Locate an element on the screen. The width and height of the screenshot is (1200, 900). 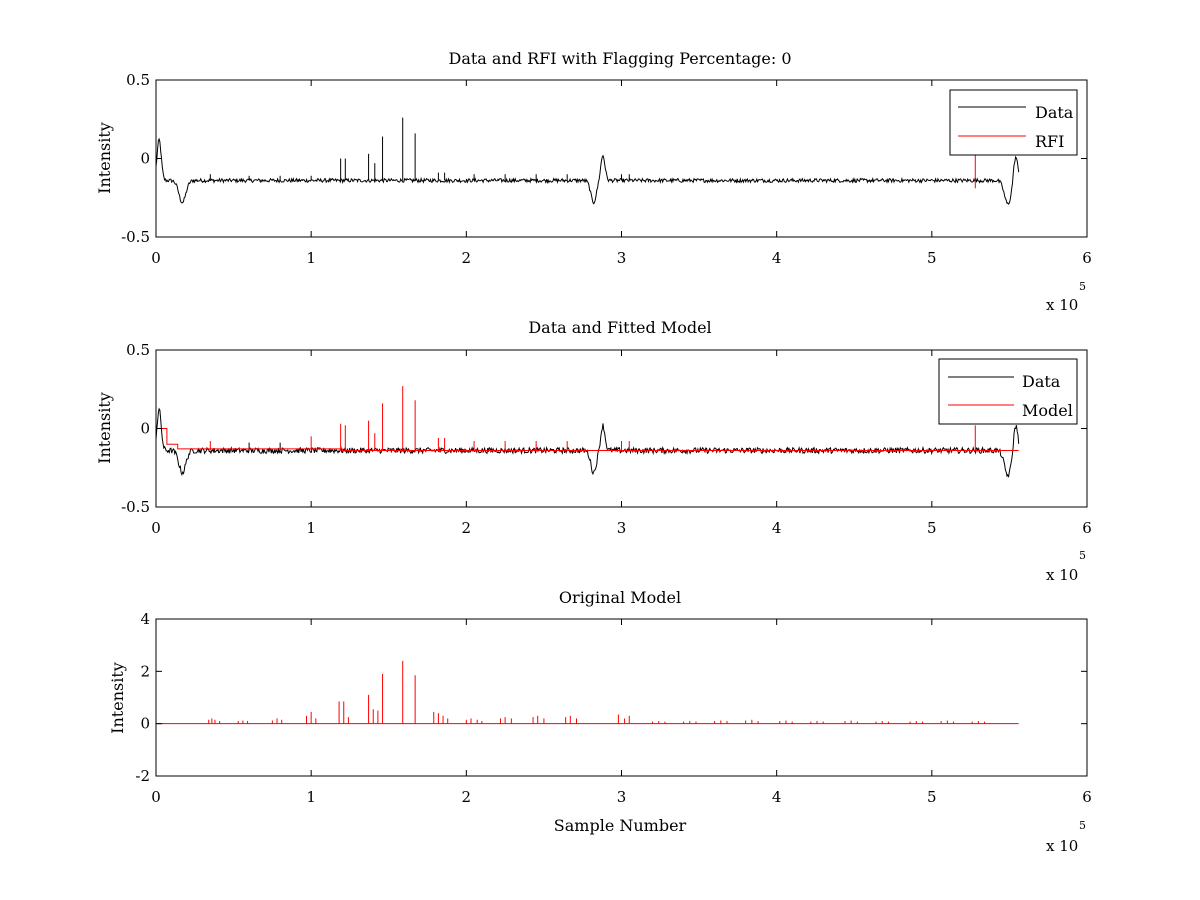
chart-title: Data and RFI with Flagging Percentage: 0 is located at coordinates (619, 58).